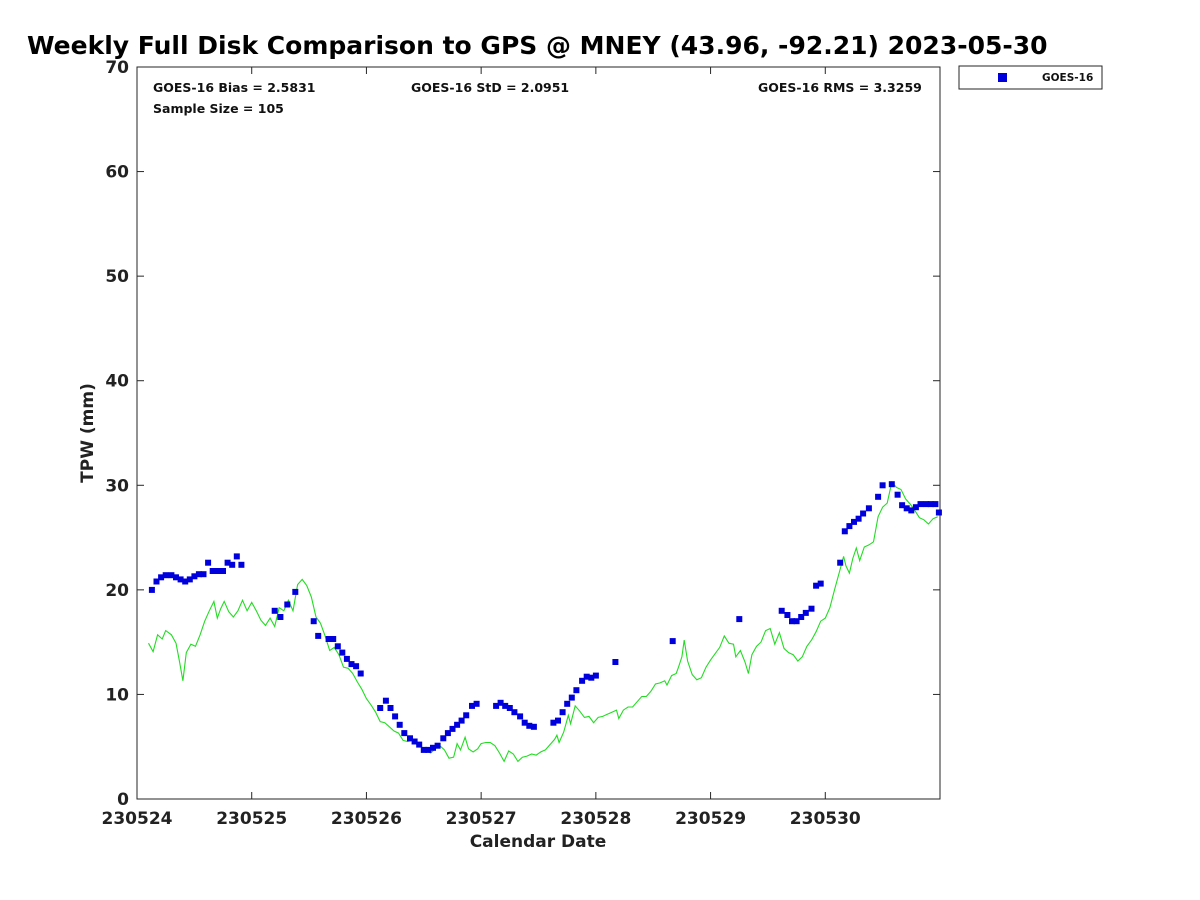 The image size is (1200, 900). Describe the element at coordinates (490, 87) in the screenshot. I see `stat-std: GOES-16 StD = 2.0951` at that location.